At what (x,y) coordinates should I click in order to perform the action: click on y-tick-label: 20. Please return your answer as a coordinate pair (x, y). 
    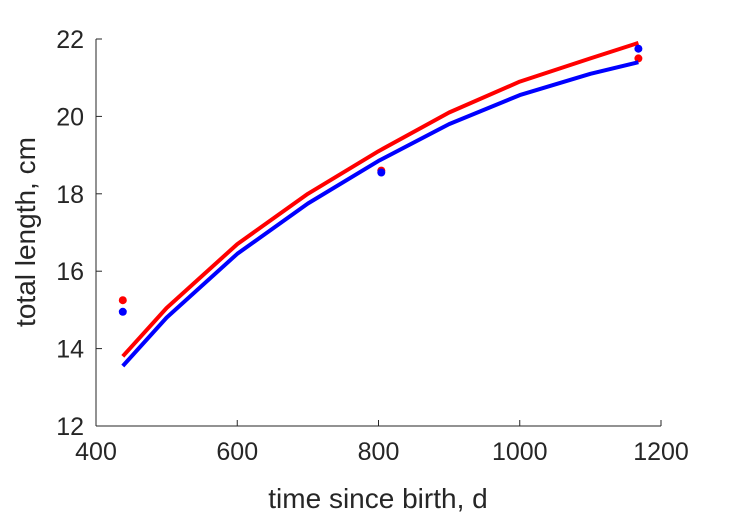
    Looking at the image, I should click on (70, 117).